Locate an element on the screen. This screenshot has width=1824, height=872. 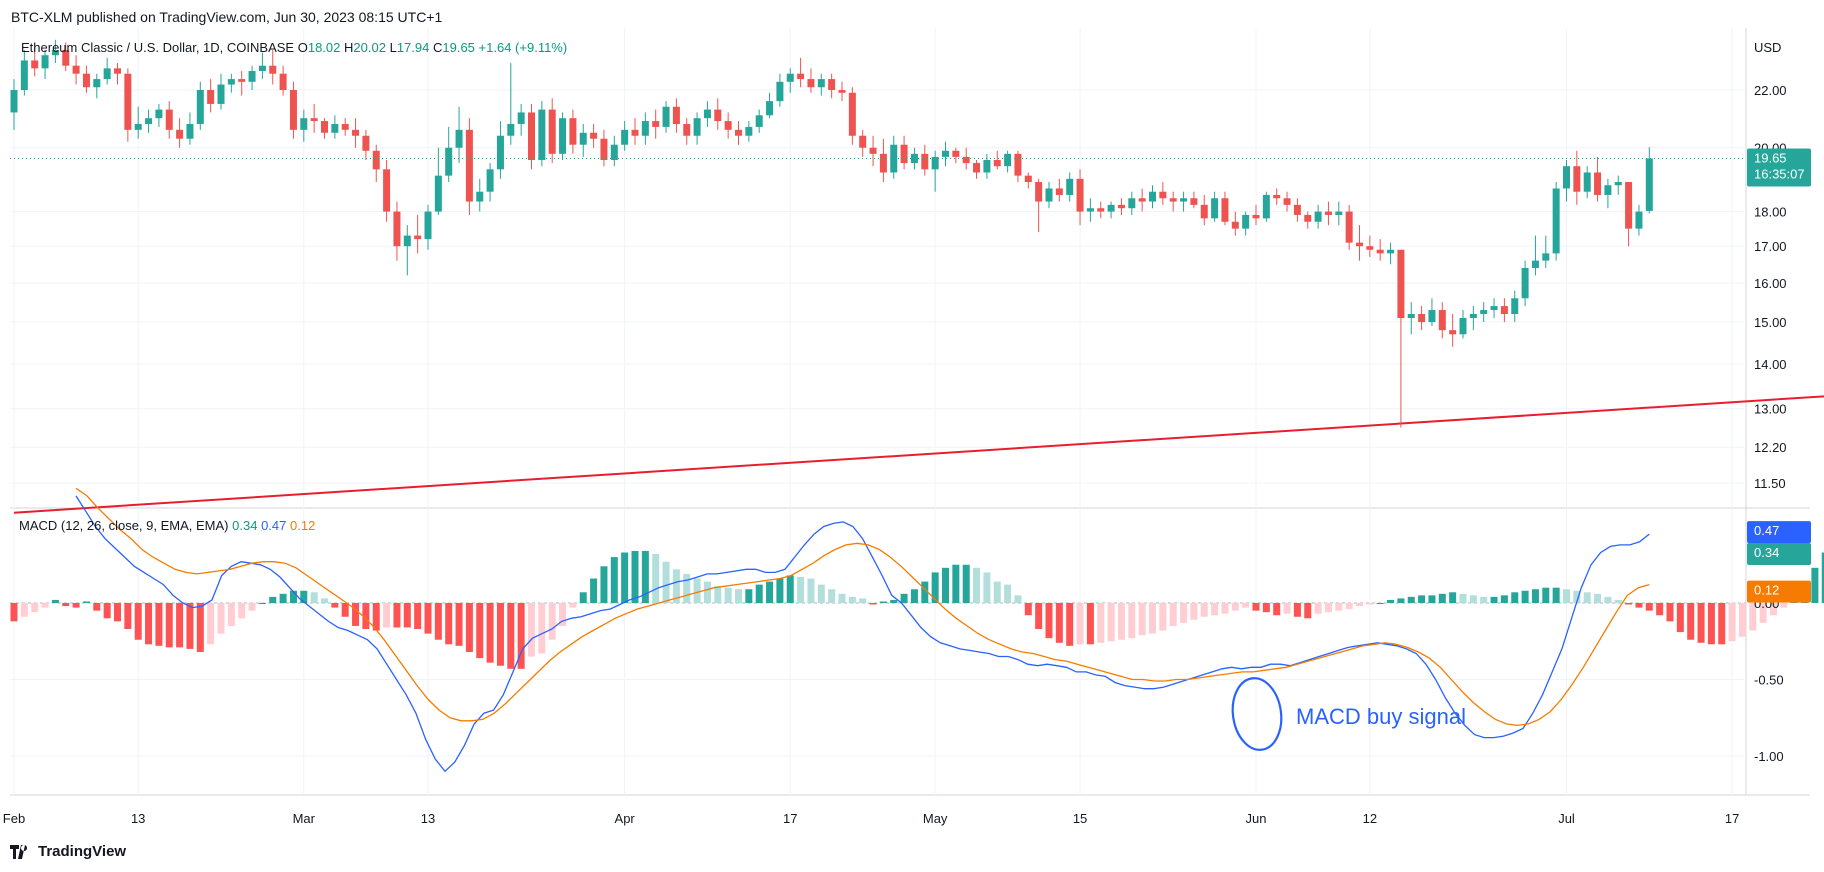
price-tick-label: 12.20 is located at coordinates (1770, 447).